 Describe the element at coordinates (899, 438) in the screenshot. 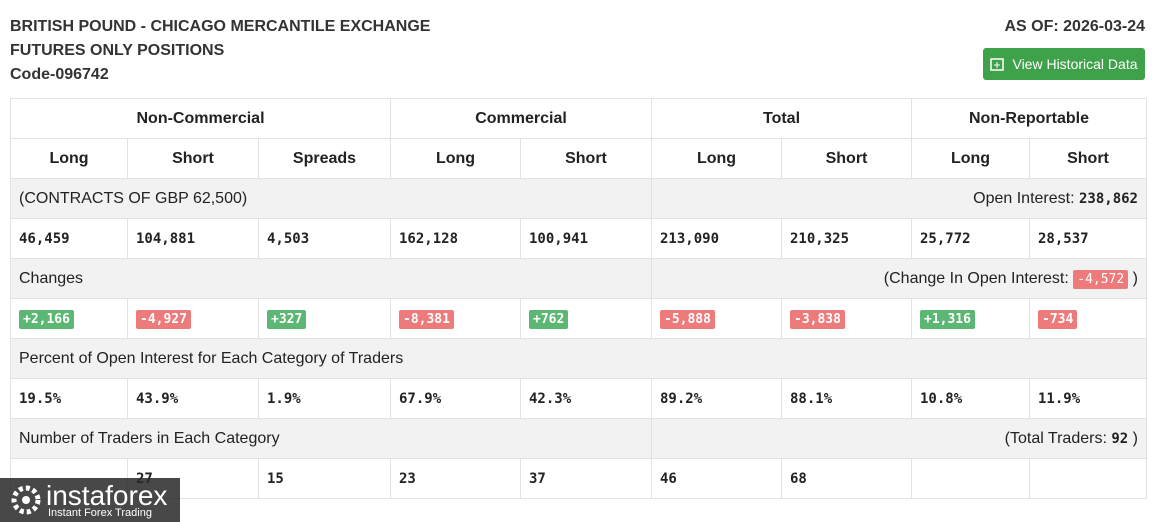

I see `section-summary: (Total Traders: 92 )` at that location.